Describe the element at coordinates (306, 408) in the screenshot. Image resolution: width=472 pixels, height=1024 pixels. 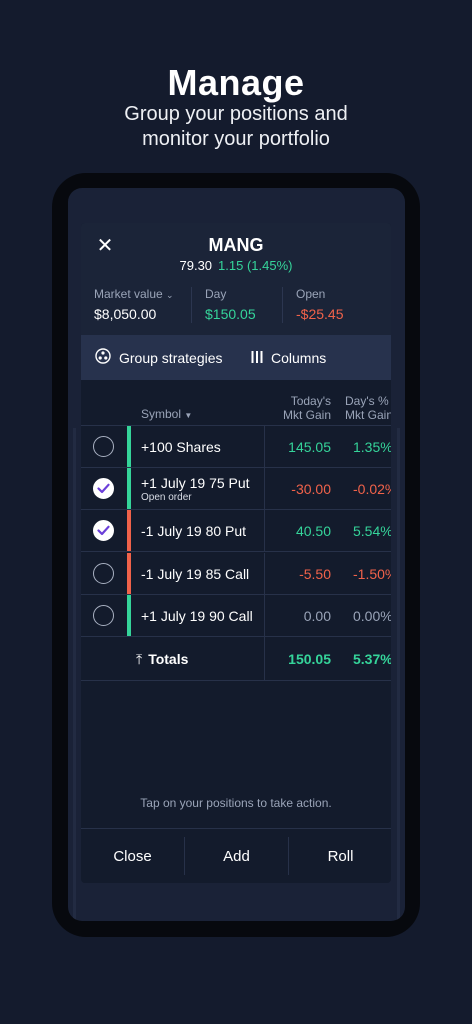
I see `mkt-gain-column-header: Today's Mkt Gain` at that location.